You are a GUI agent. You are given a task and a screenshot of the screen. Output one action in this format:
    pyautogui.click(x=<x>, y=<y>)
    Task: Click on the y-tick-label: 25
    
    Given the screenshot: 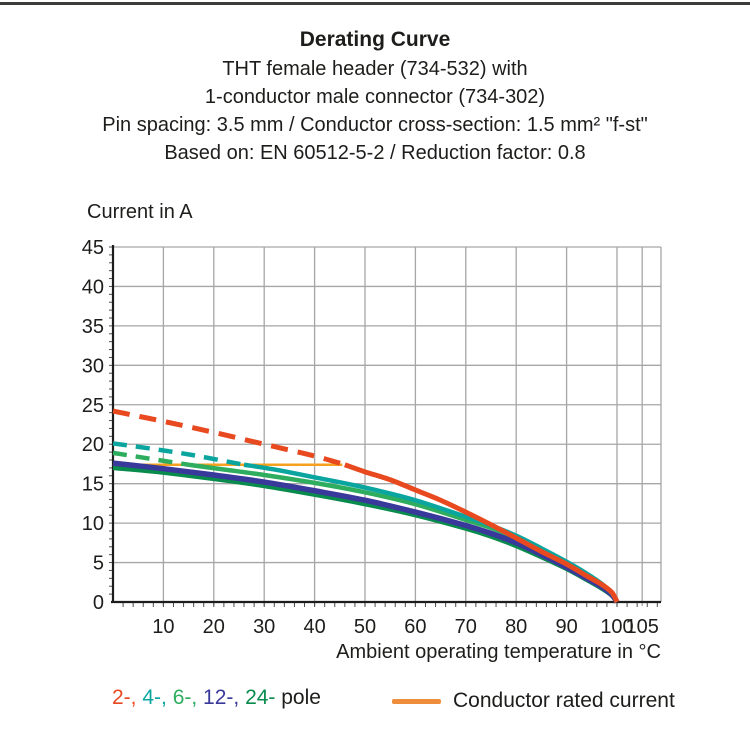 What is the action you would take?
    pyautogui.click(x=93, y=406)
    